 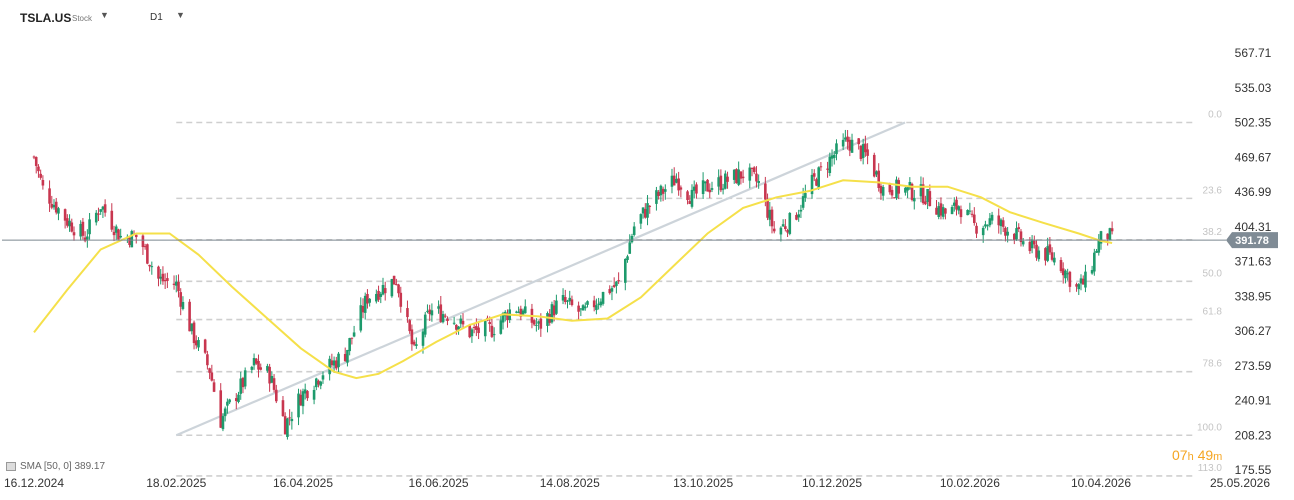 What do you see at coordinates (439, 483) in the screenshot?
I see `date-tick-label: 16.06.2025` at bounding box center [439, 483].